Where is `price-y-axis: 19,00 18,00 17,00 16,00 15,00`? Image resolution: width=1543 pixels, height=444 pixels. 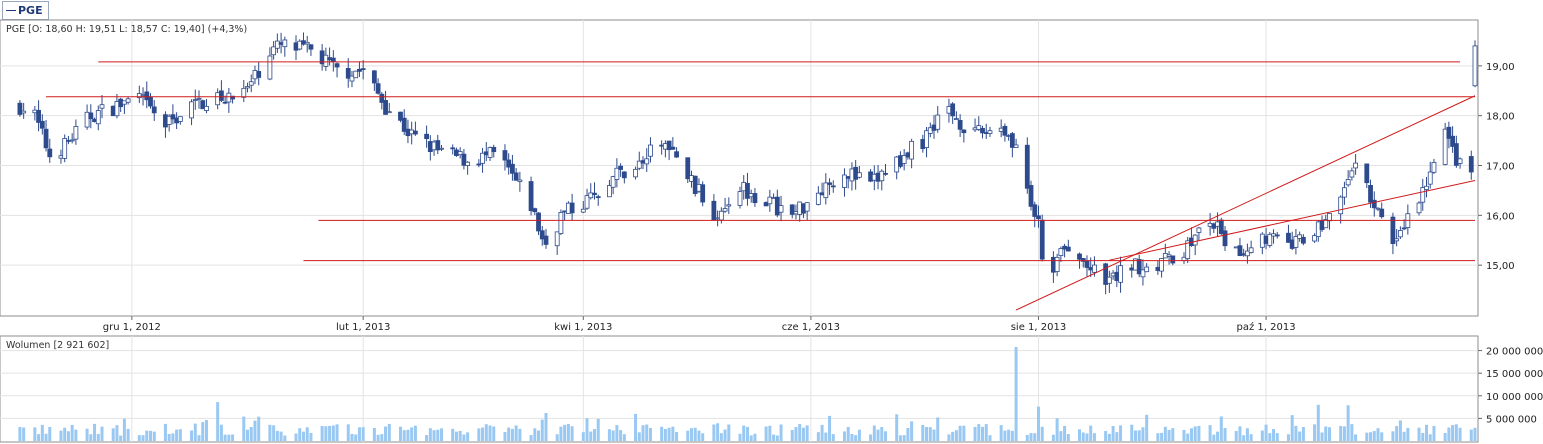
price-y-axis: 19,00 18,00 17,00 16,00 15,00 is located at coordinates (1496, 167).